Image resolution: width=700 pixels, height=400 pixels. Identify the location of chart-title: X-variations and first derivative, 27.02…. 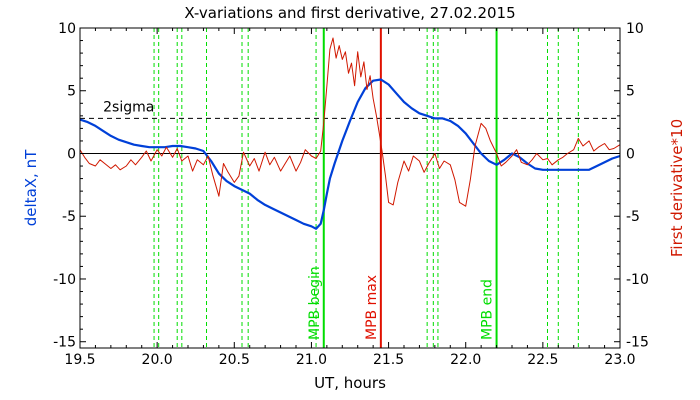
(349, 13).